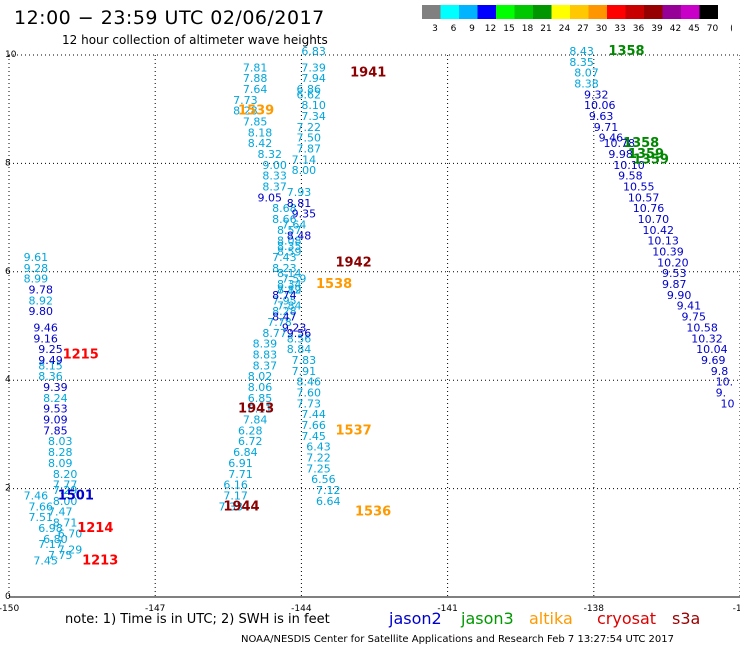  I want to click on wave-height-value: 9.69, so click(713, 360).